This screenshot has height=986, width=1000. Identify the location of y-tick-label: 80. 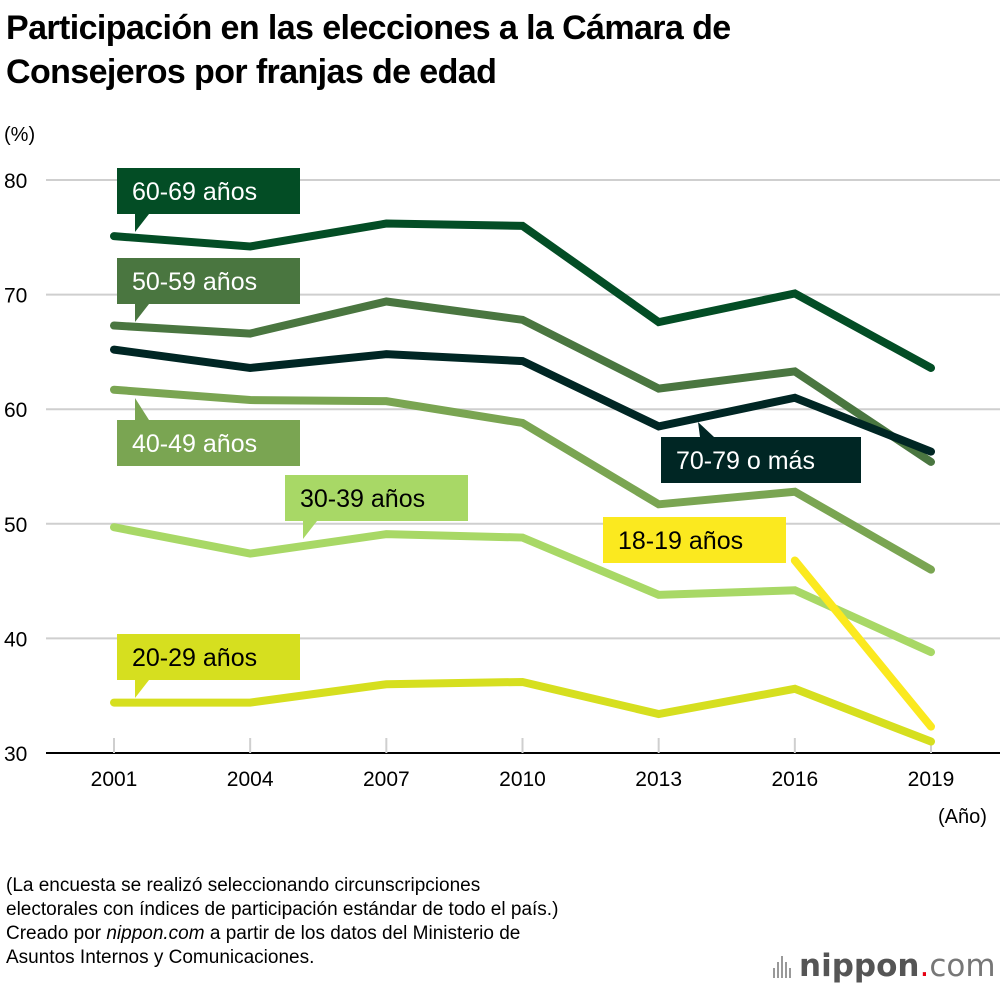
(15, 181).